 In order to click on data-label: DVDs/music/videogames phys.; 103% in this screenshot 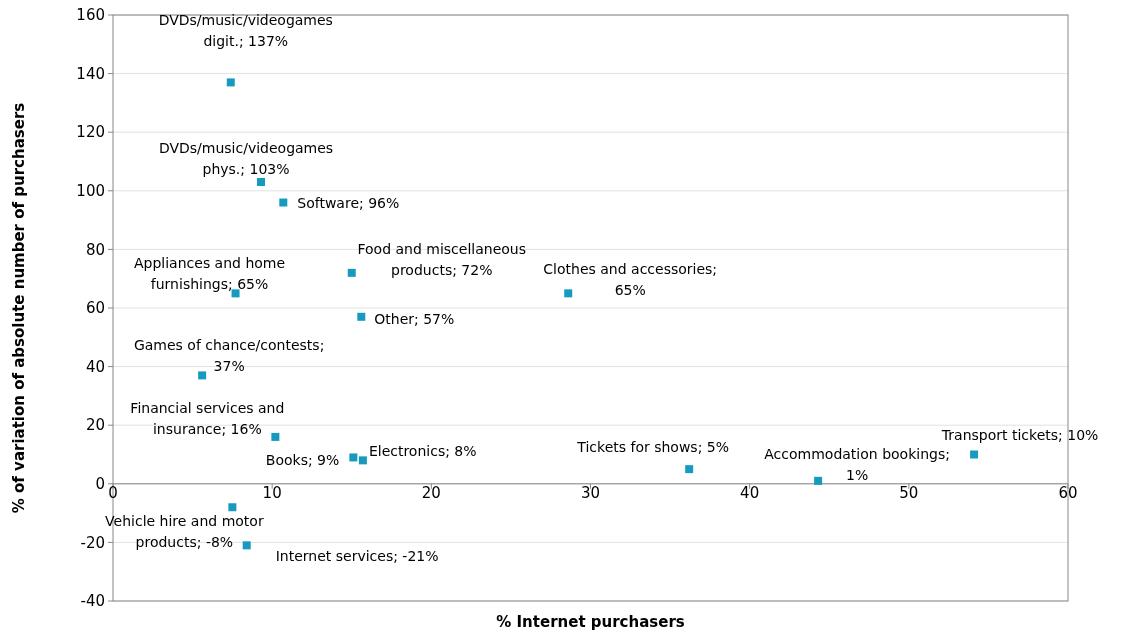, I will do `click(246, 159)`.